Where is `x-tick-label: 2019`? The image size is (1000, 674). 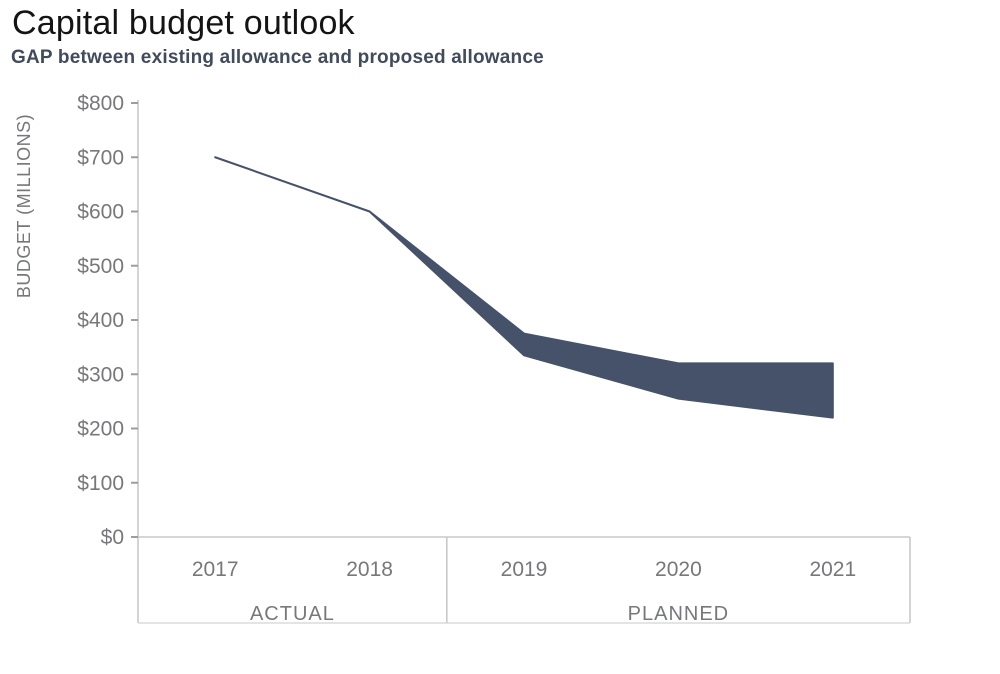 x-tick-label: 2019 is located at coordinates (524, 569).